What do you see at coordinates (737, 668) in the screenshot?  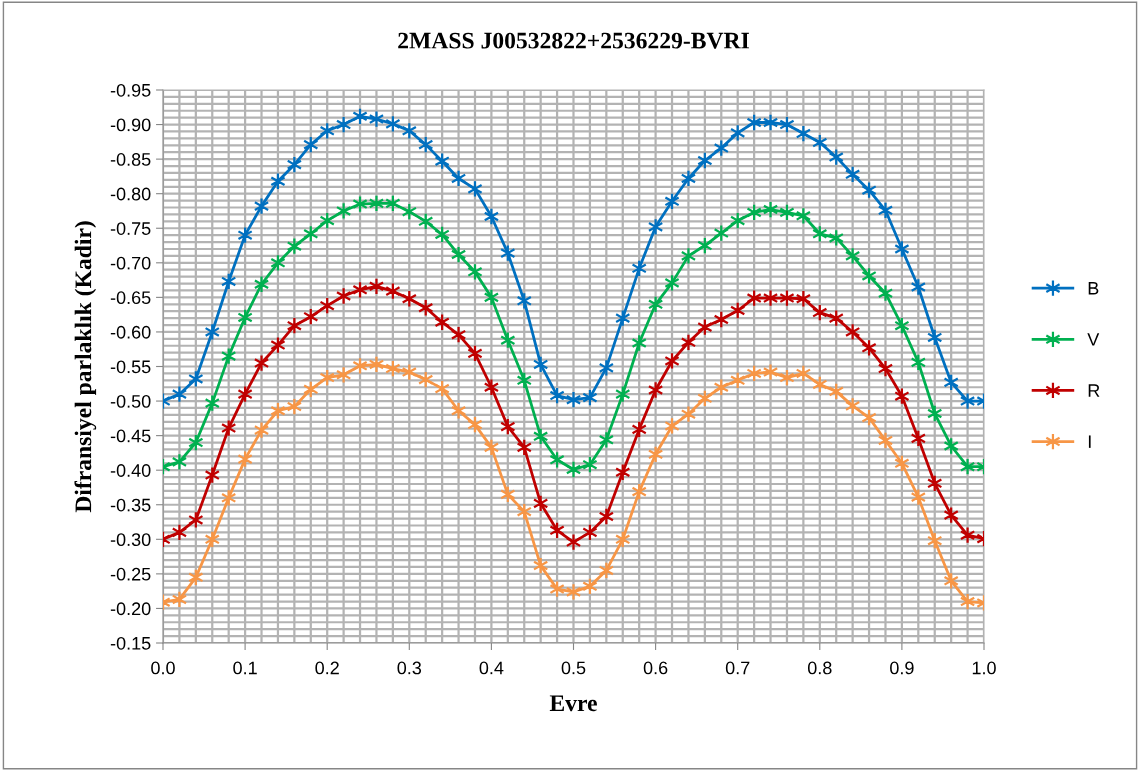 I see `x-tick-label: 0.7` at bounding box center [737, 668].